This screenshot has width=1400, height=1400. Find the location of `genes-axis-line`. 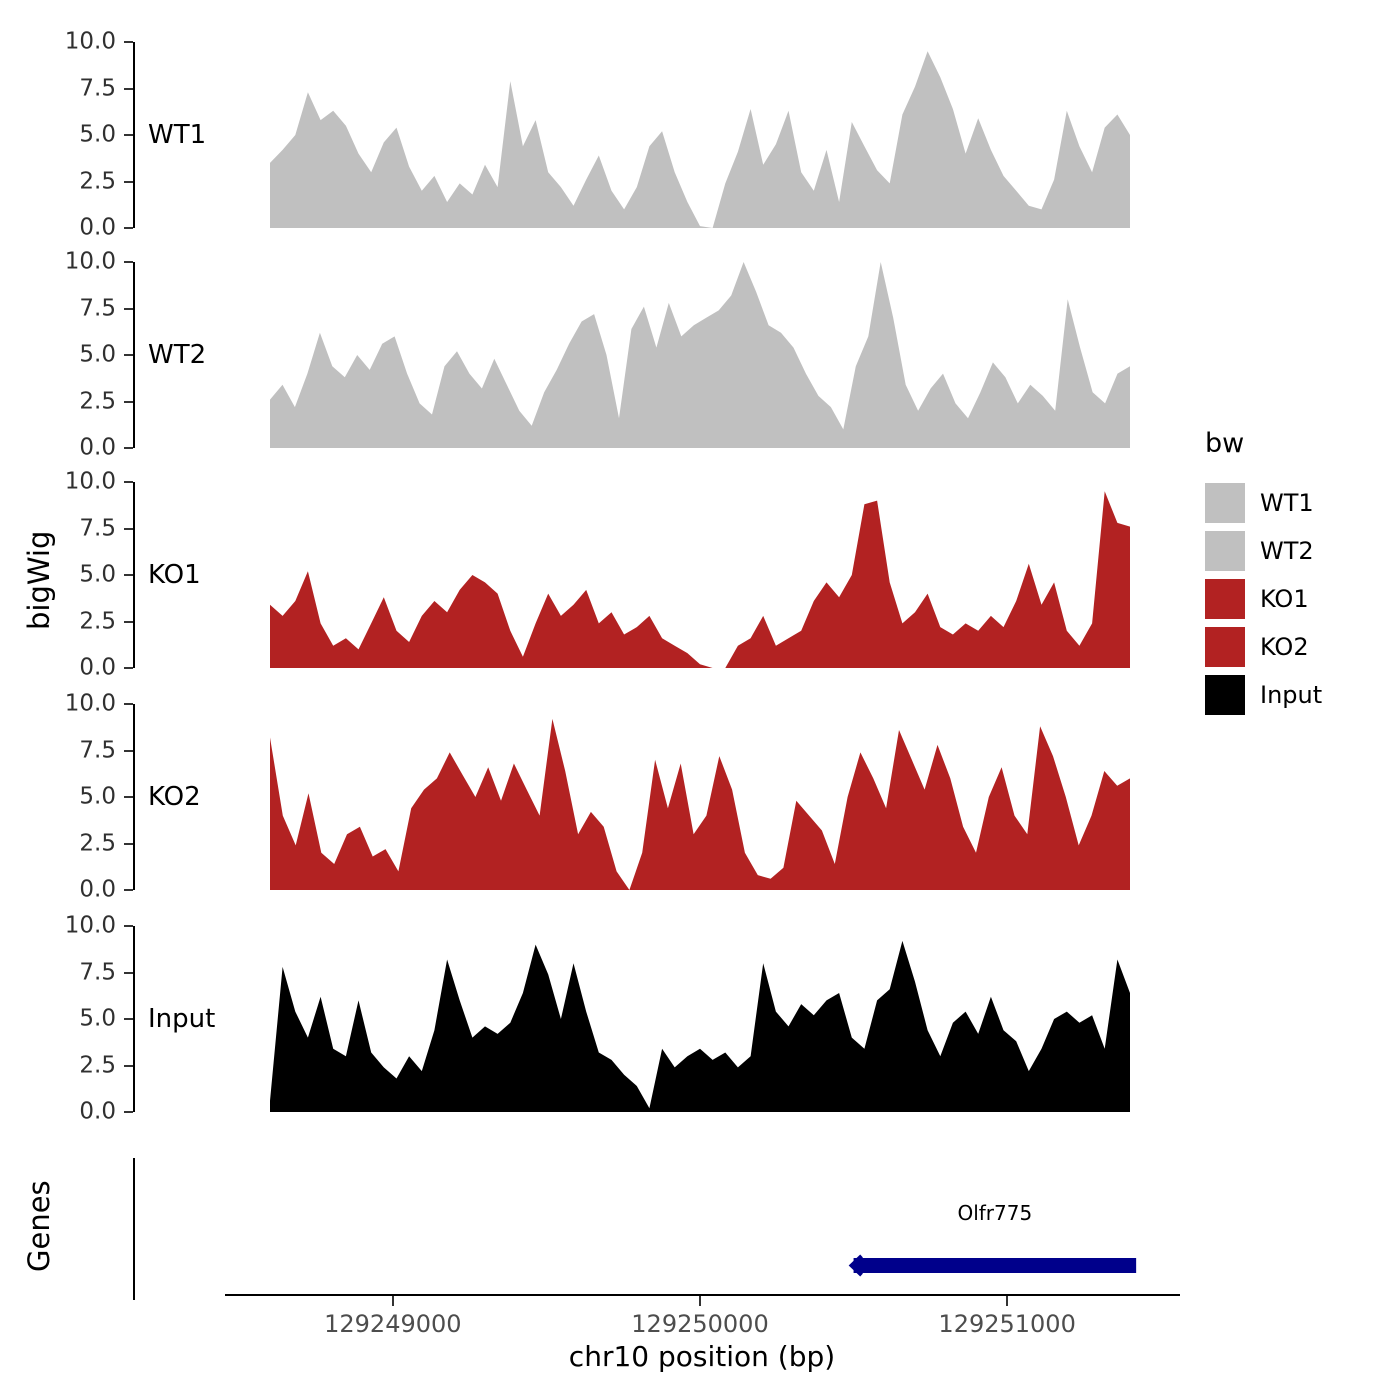

genes-axis-line is located at coordinates (134, 1229).